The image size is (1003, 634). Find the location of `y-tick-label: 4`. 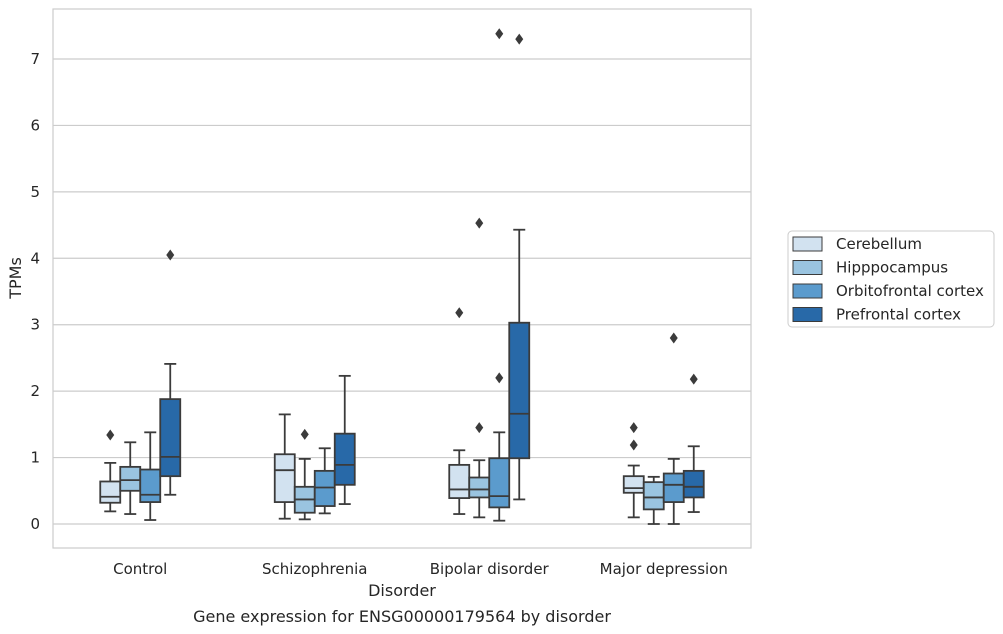

y-tick-label: 4 is located at coordinates (35, 258).